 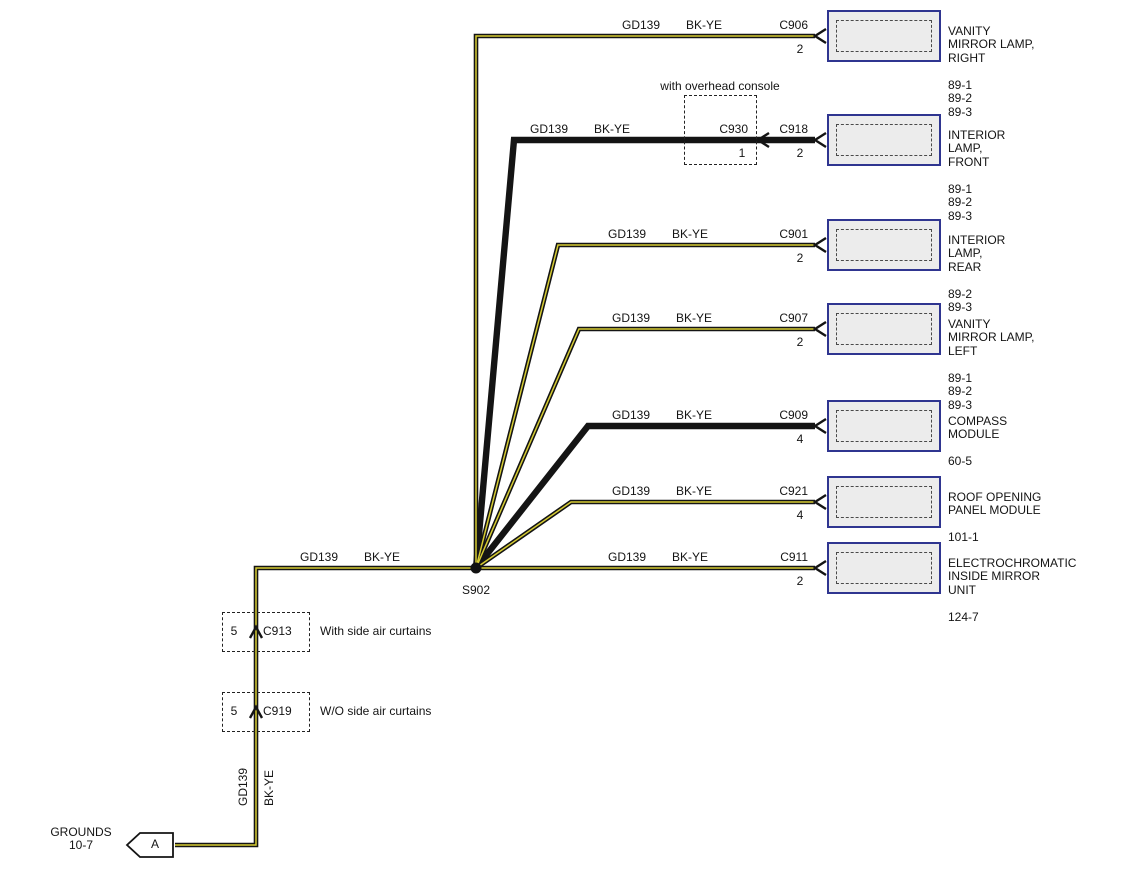 What do you see at coordinates (277, 631) in the screenshot?
I see `connector-label-c913: C913` at bounding box center [277, 631].